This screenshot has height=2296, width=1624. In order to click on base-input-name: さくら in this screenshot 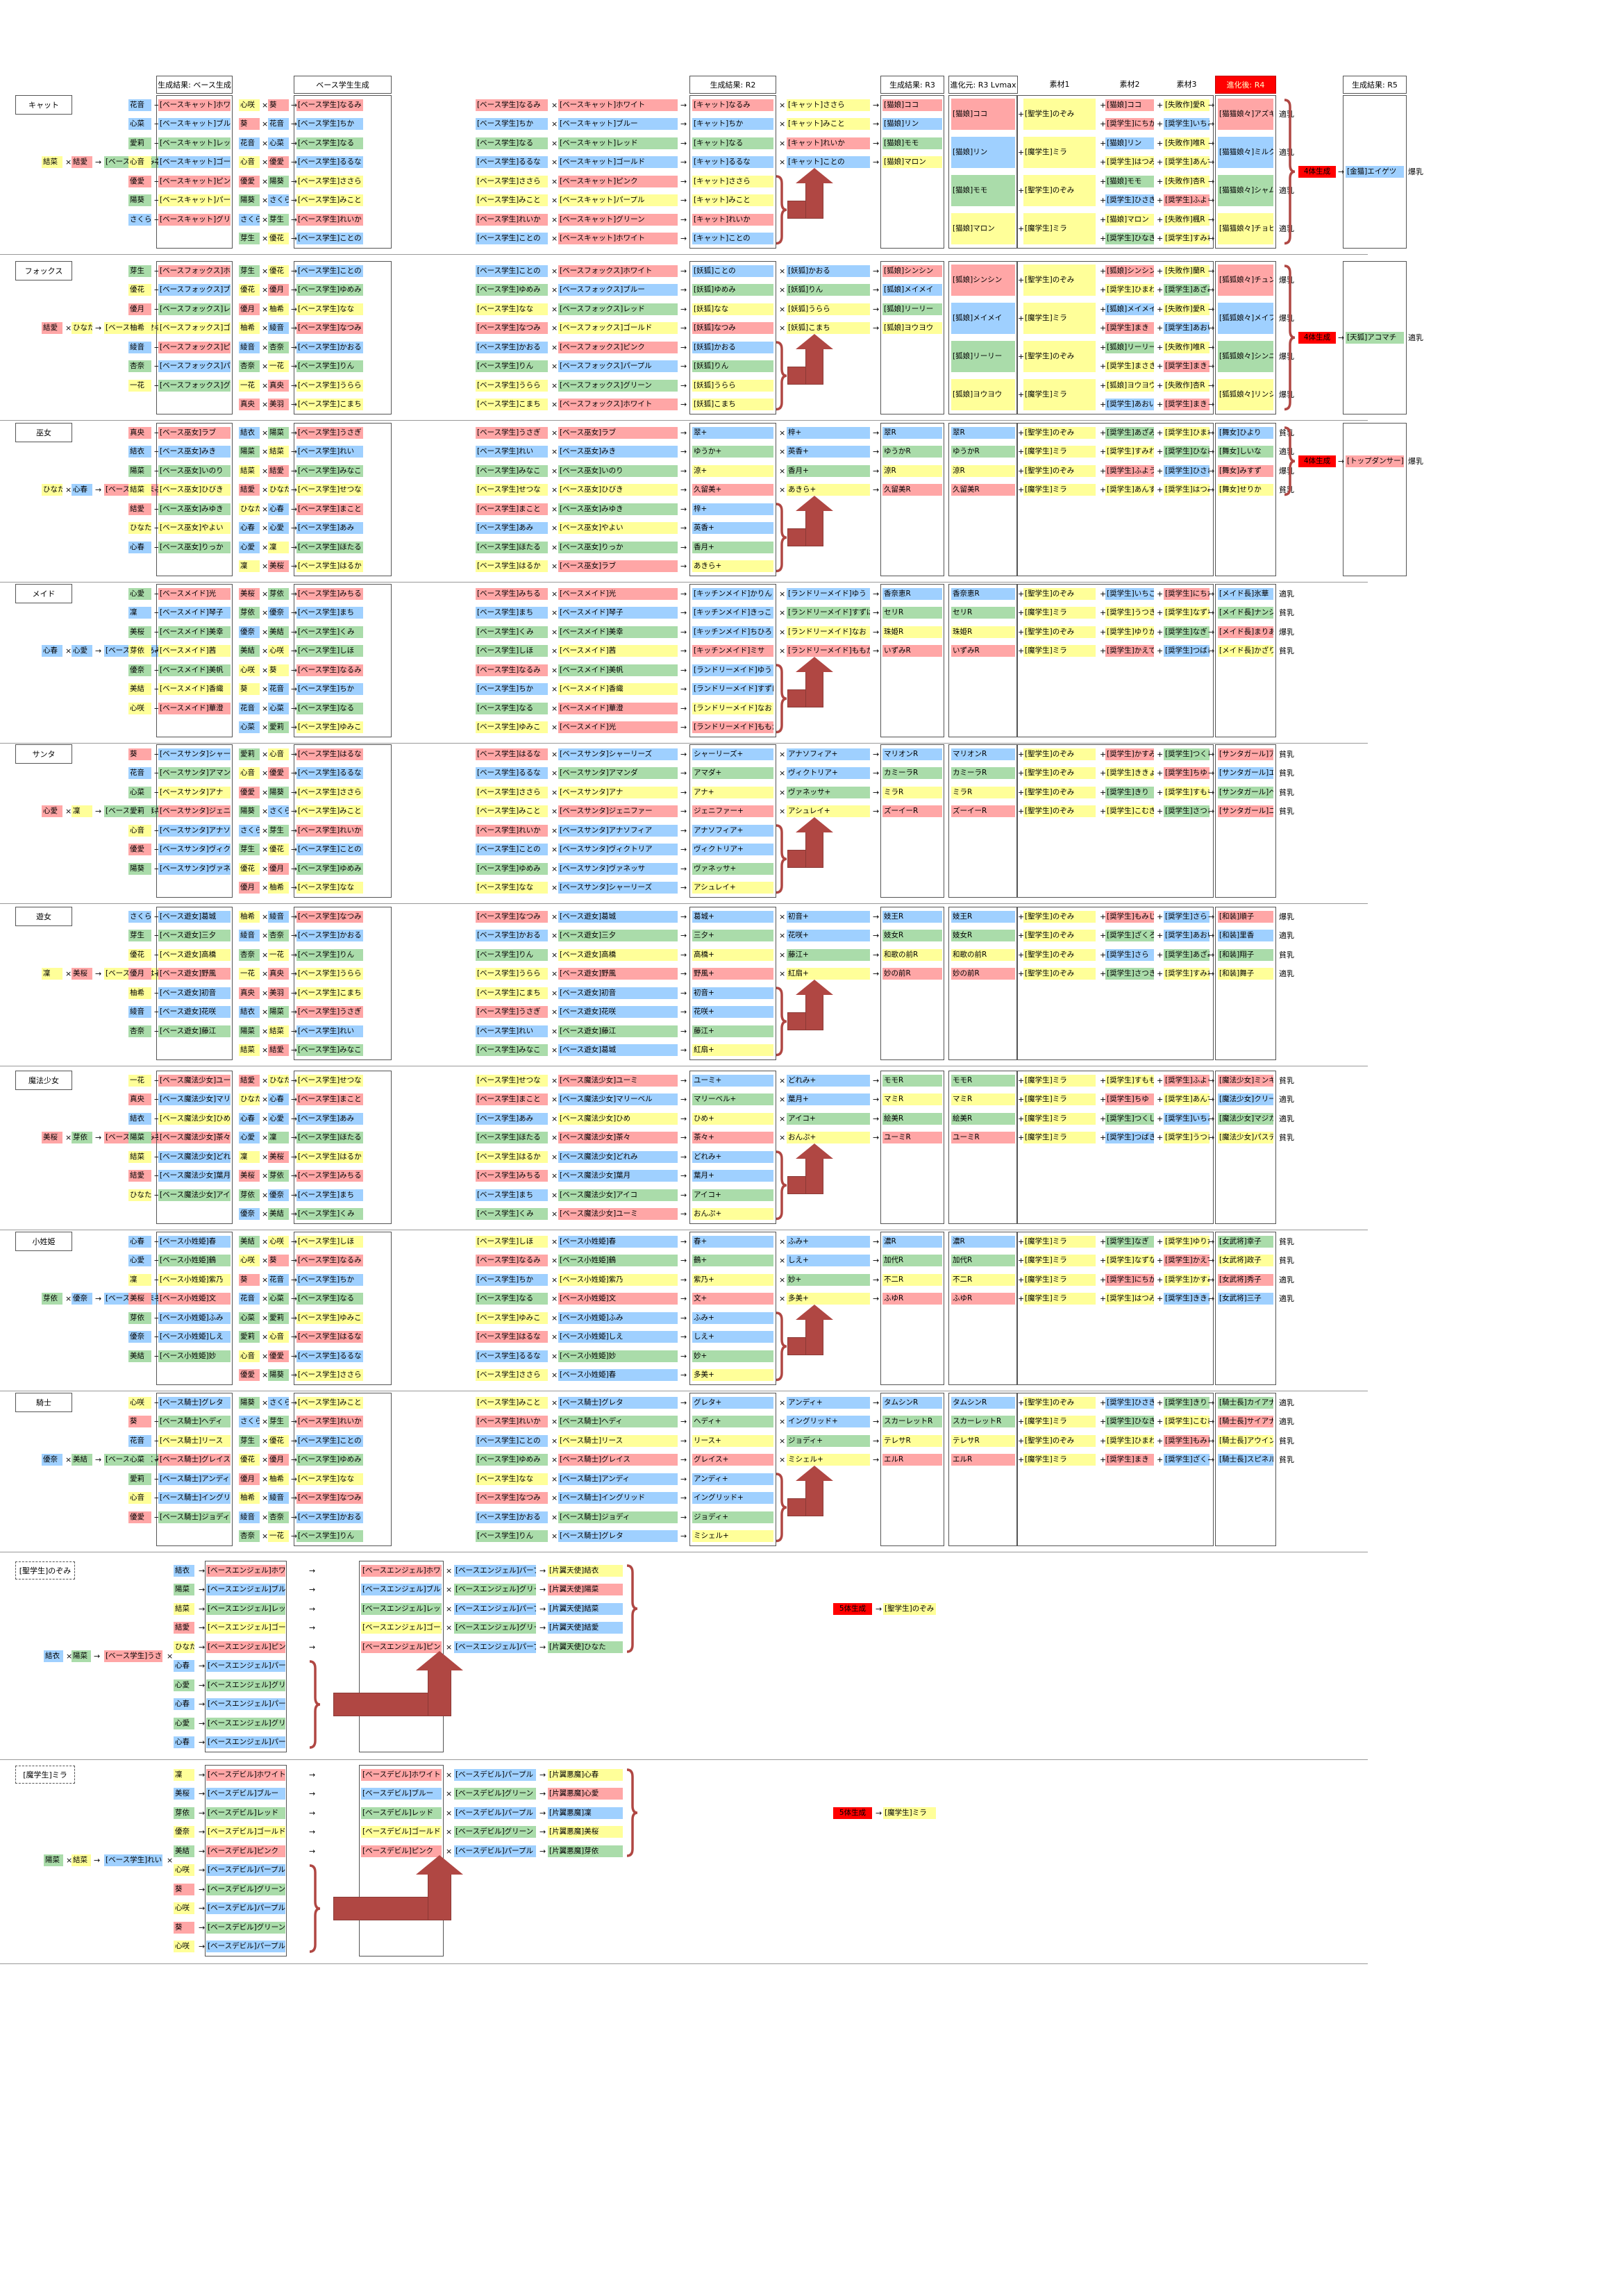, I will do `click(139, 916)`.